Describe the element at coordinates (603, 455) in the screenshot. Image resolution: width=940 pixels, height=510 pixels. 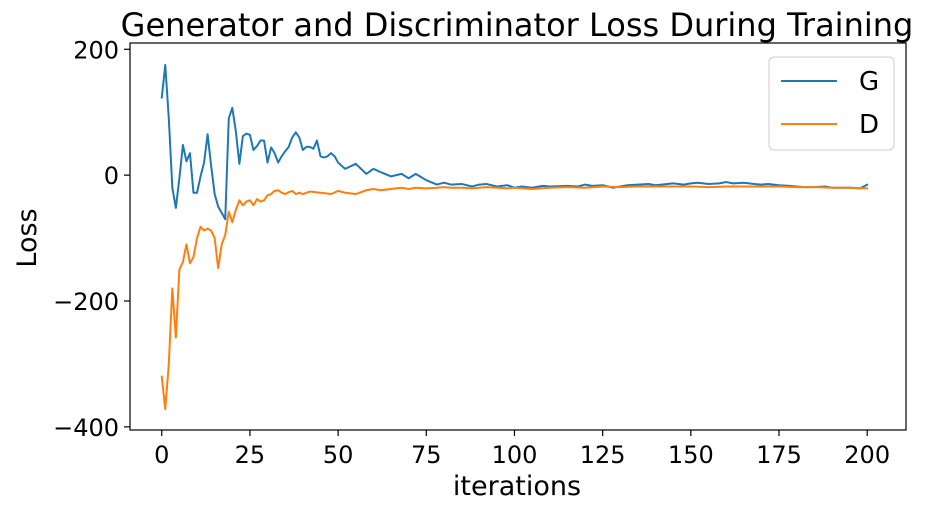
I see `x-tick-label: 125` at that location.